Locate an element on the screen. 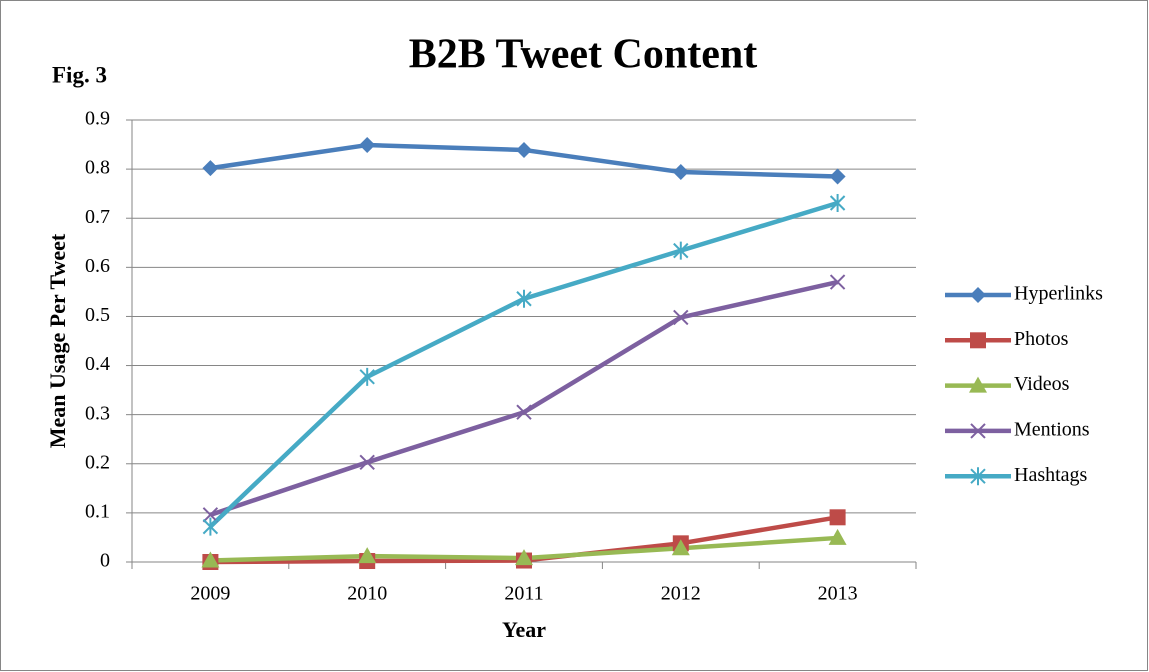 This screenshot has height=672, width=1149. y-tick-label: 0.1 is located at coordinates (97, 511).